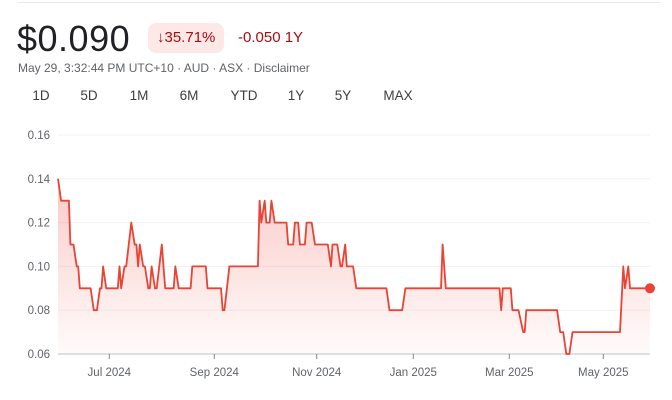 The height and width of the screenshot is (400, 672). Describe the element at coordinates (161, 37) in the screenshot. I see `arrow-down-icon: ↓` at that location.